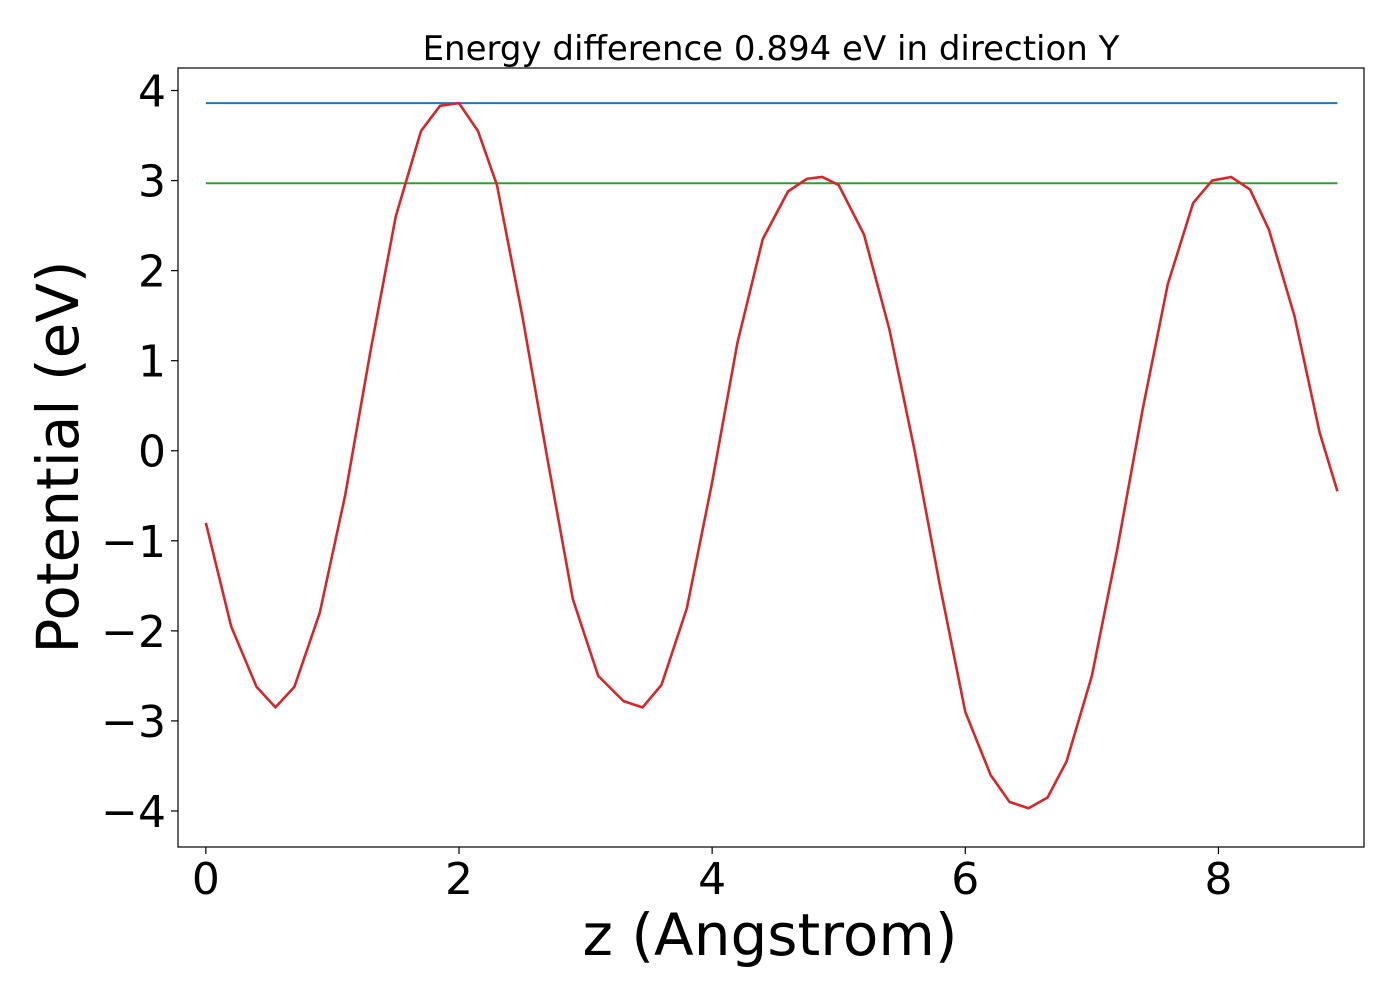 The width and height of the screenshot is (1400, 1000). What do you see at coordinates (206, 879) in the screenshot?
I see `x-tick-label: 0` at bounding box center [206, 879].